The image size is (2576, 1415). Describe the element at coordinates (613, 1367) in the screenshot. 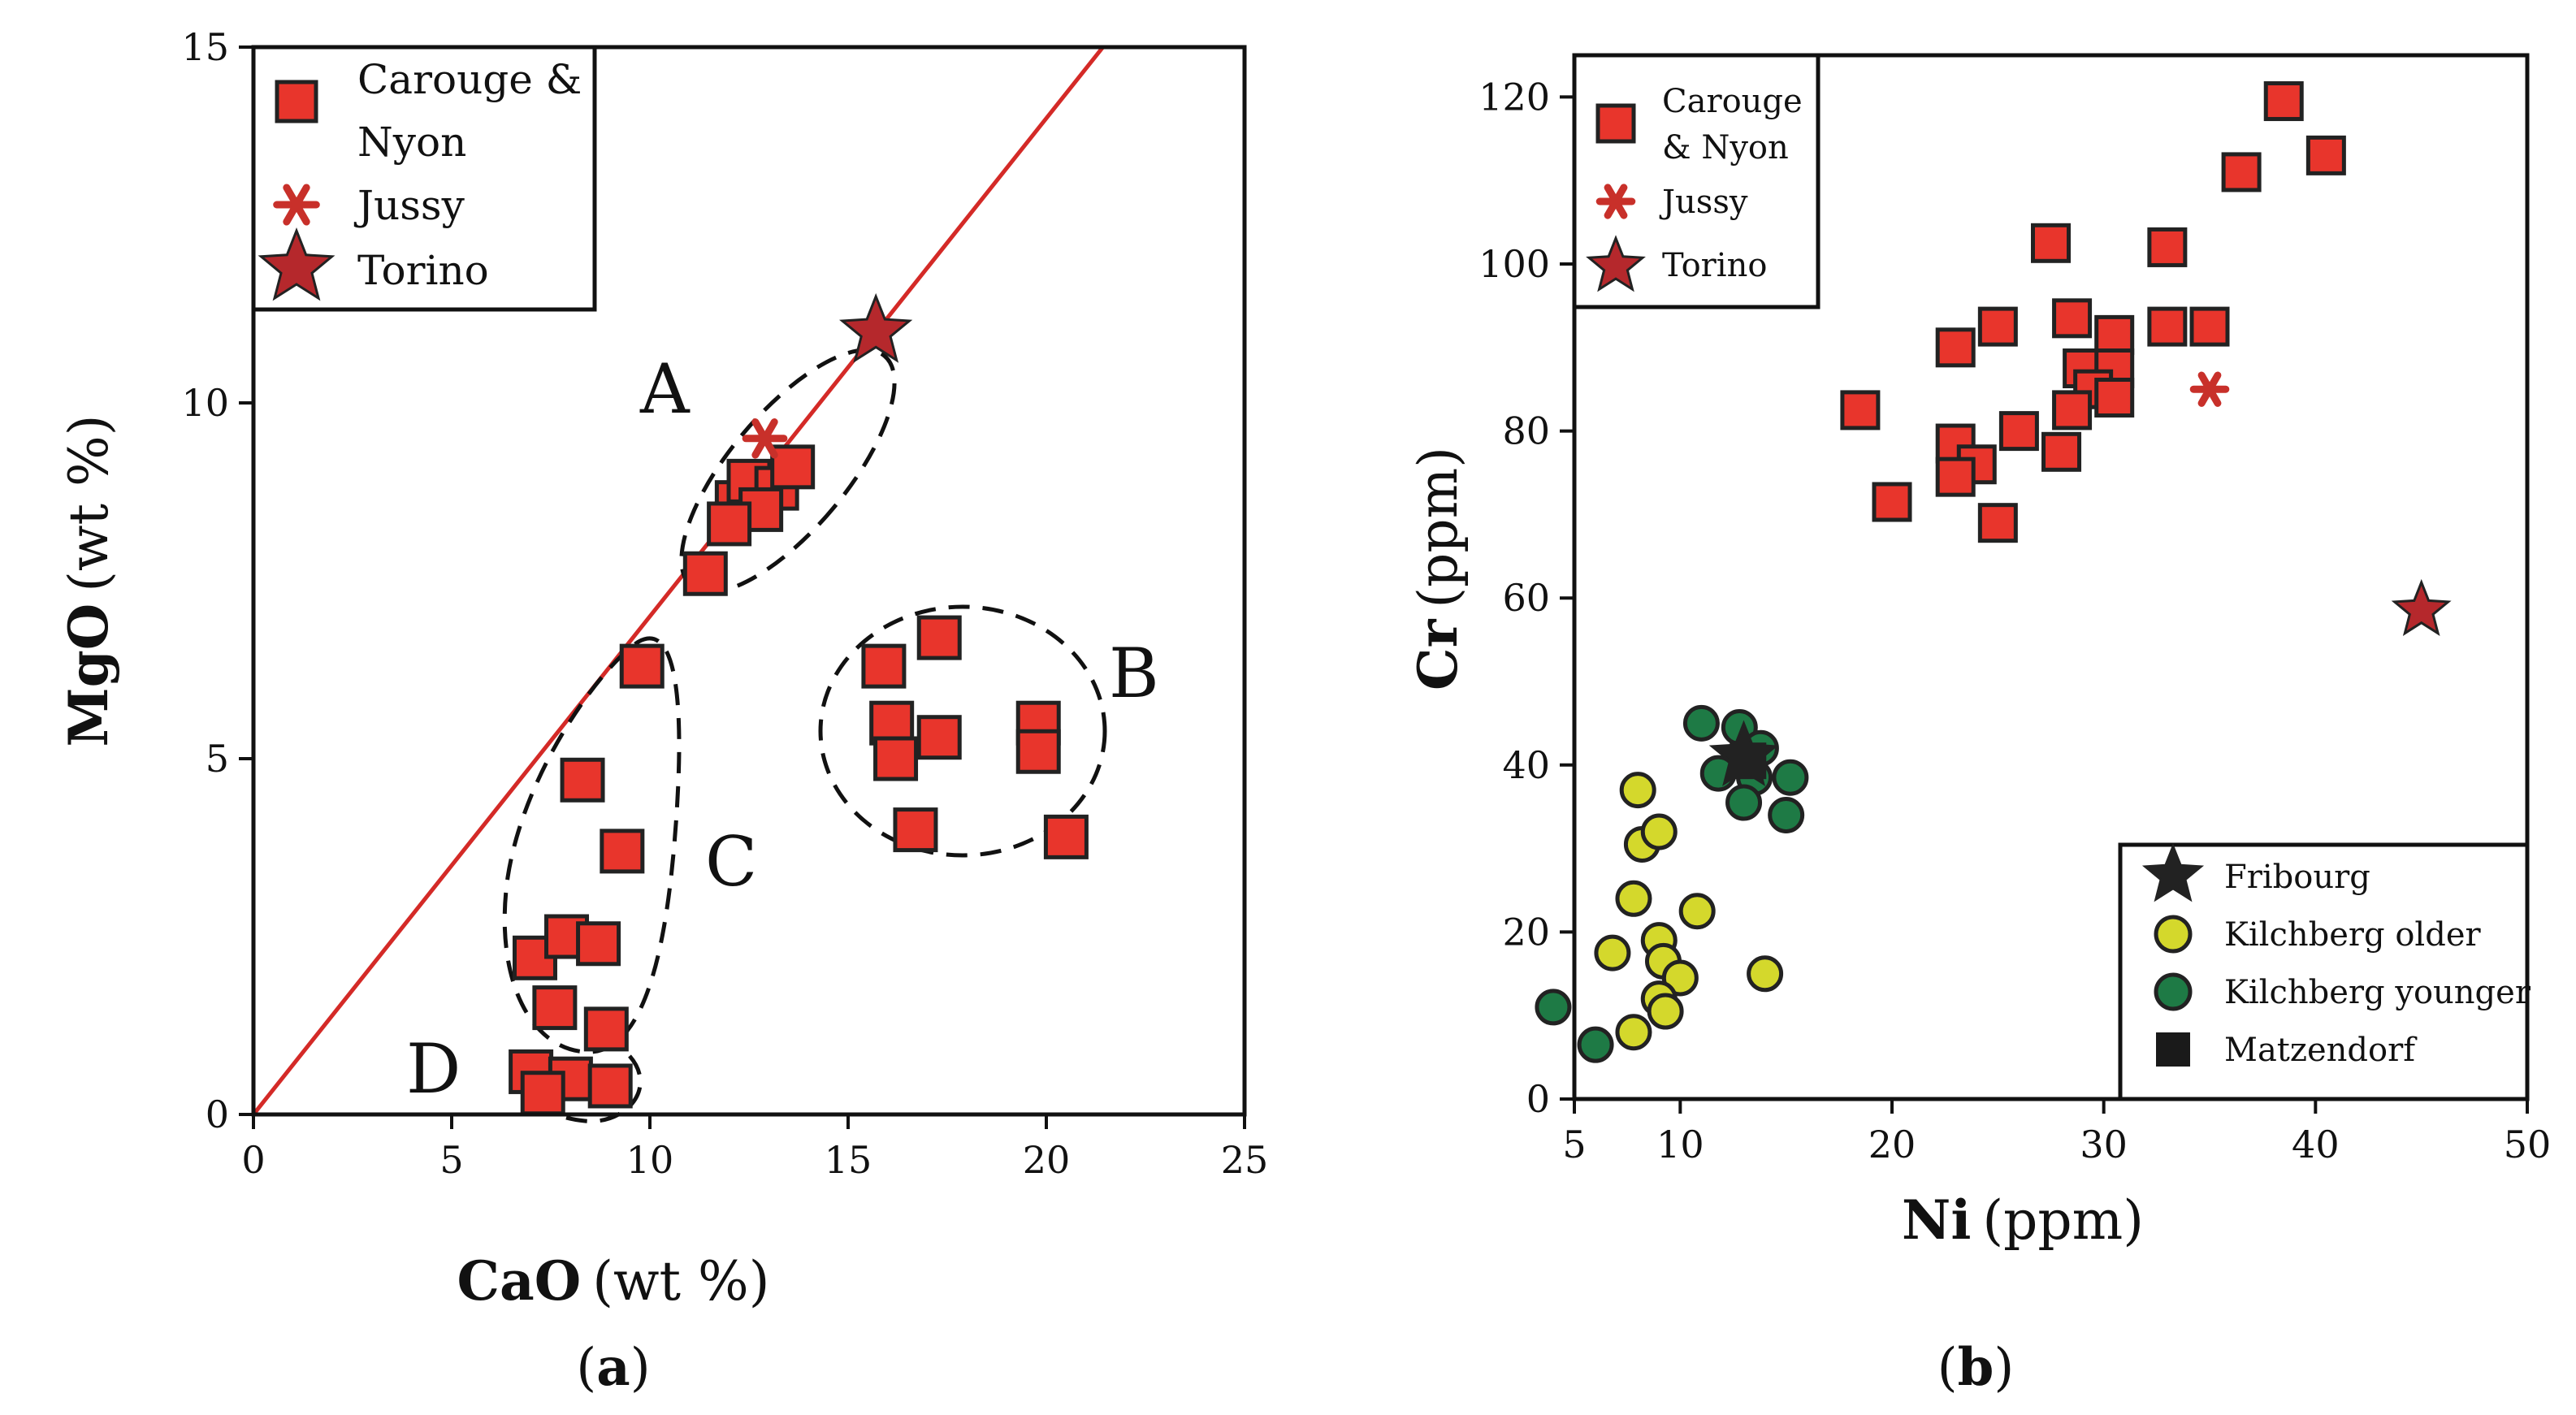

I see `panel-a-label: (a)` at that location.